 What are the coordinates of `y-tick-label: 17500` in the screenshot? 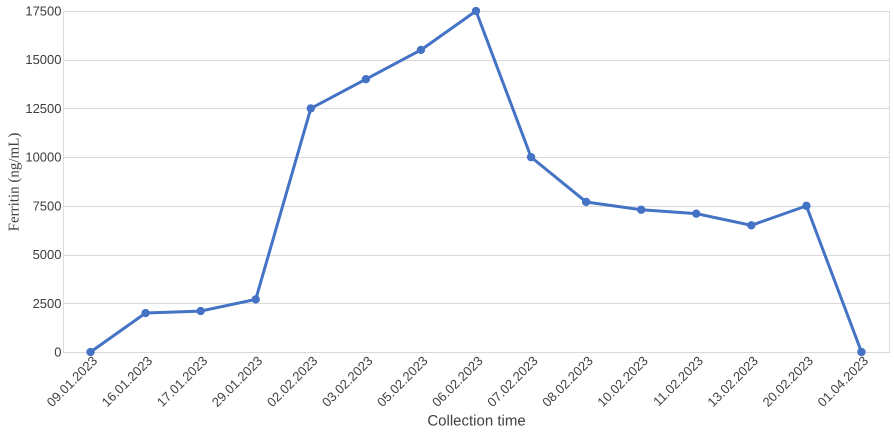 It's located at (43, 11).